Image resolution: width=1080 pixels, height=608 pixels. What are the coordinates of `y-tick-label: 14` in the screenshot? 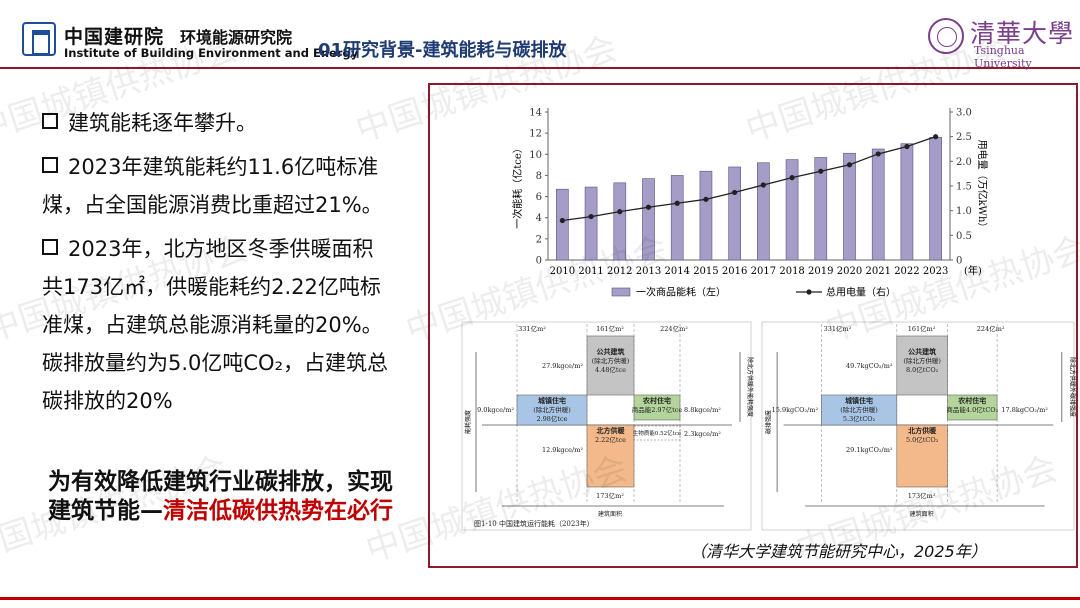 It's located at (535, 113).